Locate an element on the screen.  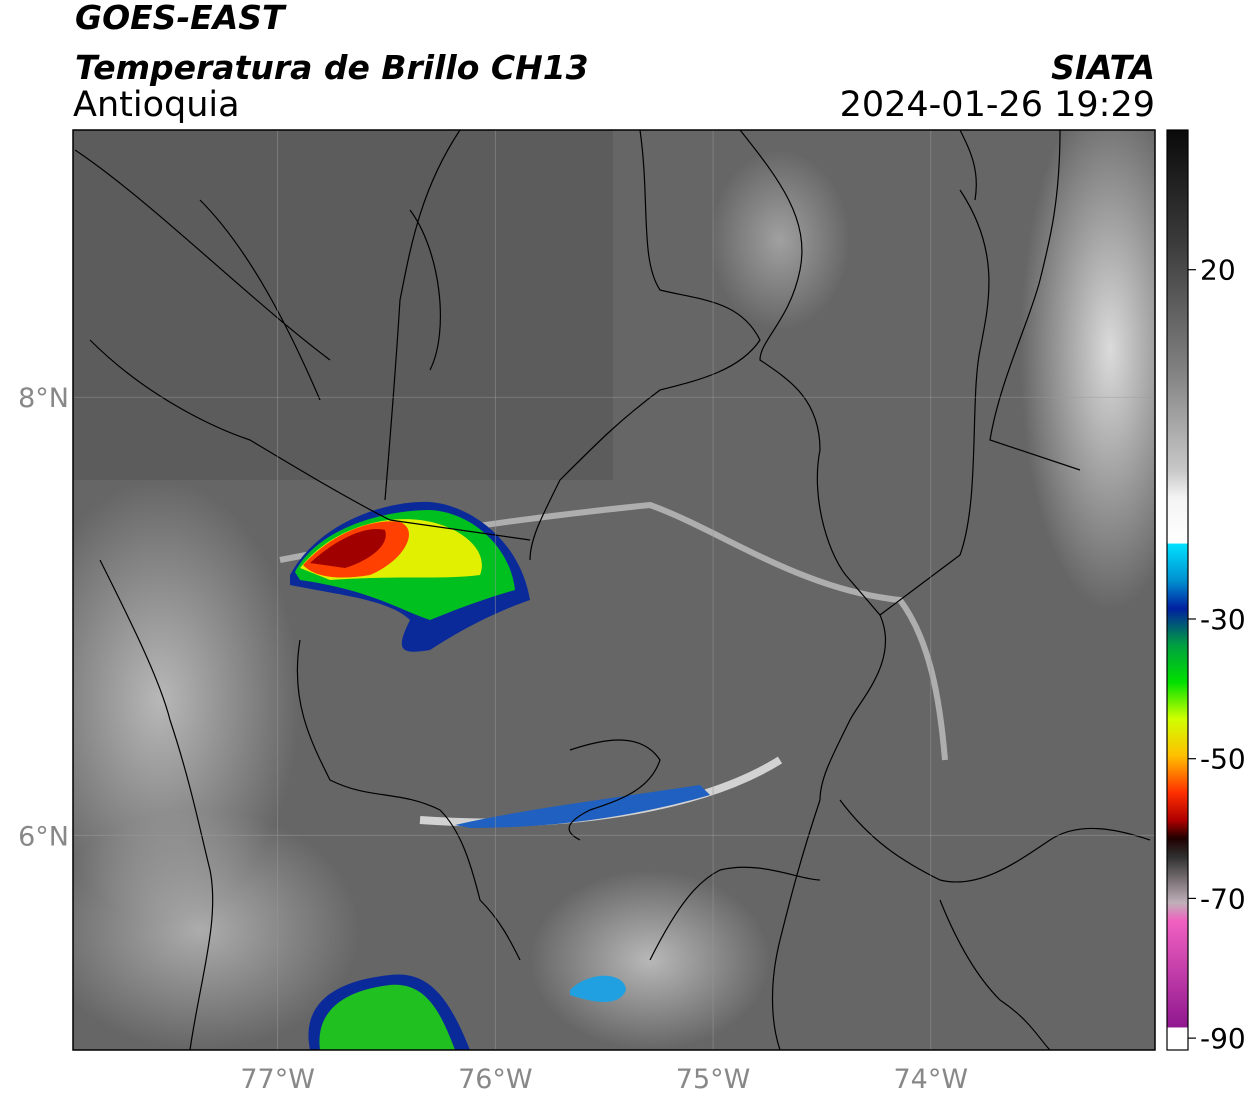
dark-region is located at coordinates (343, 305).